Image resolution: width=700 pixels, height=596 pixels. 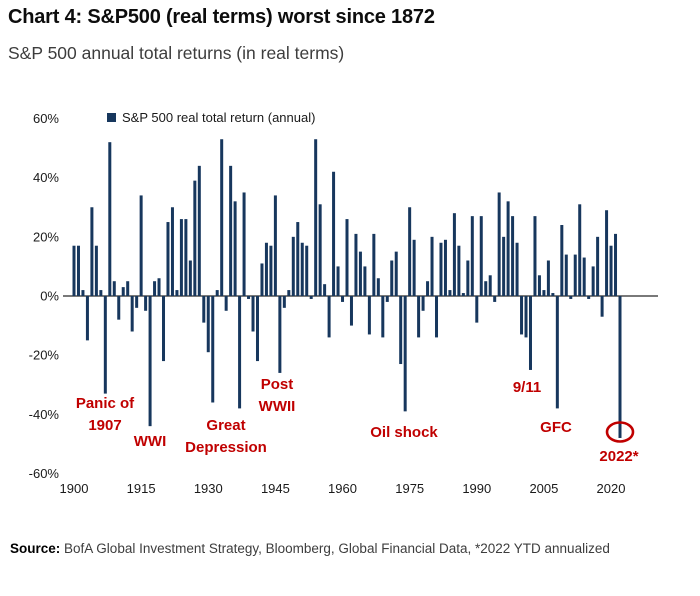 What do you see at coordinates (329, 317) in the screenshot?
I see `bar-1957` at bounding box center [329, 317].